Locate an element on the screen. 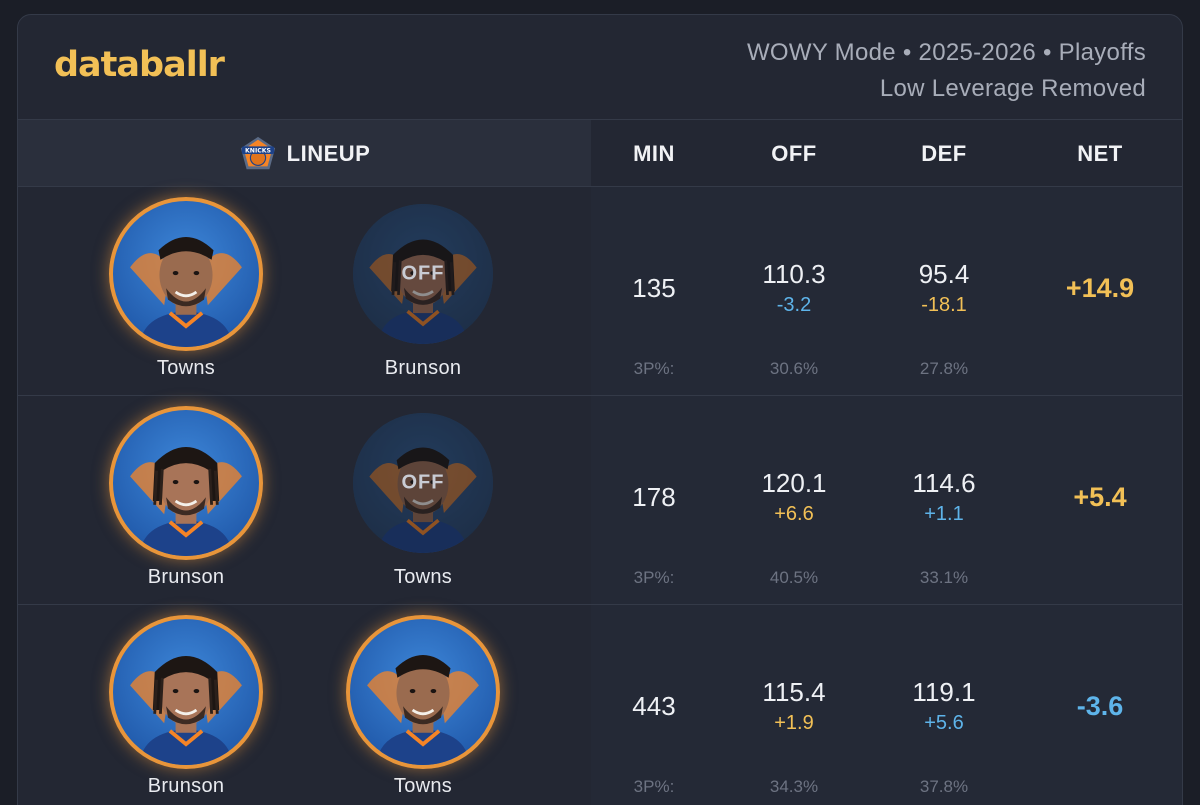 This screenshot has height=805, width=1200. def-rating: 114.6 +1.1 is located at coordinates (944, 497).